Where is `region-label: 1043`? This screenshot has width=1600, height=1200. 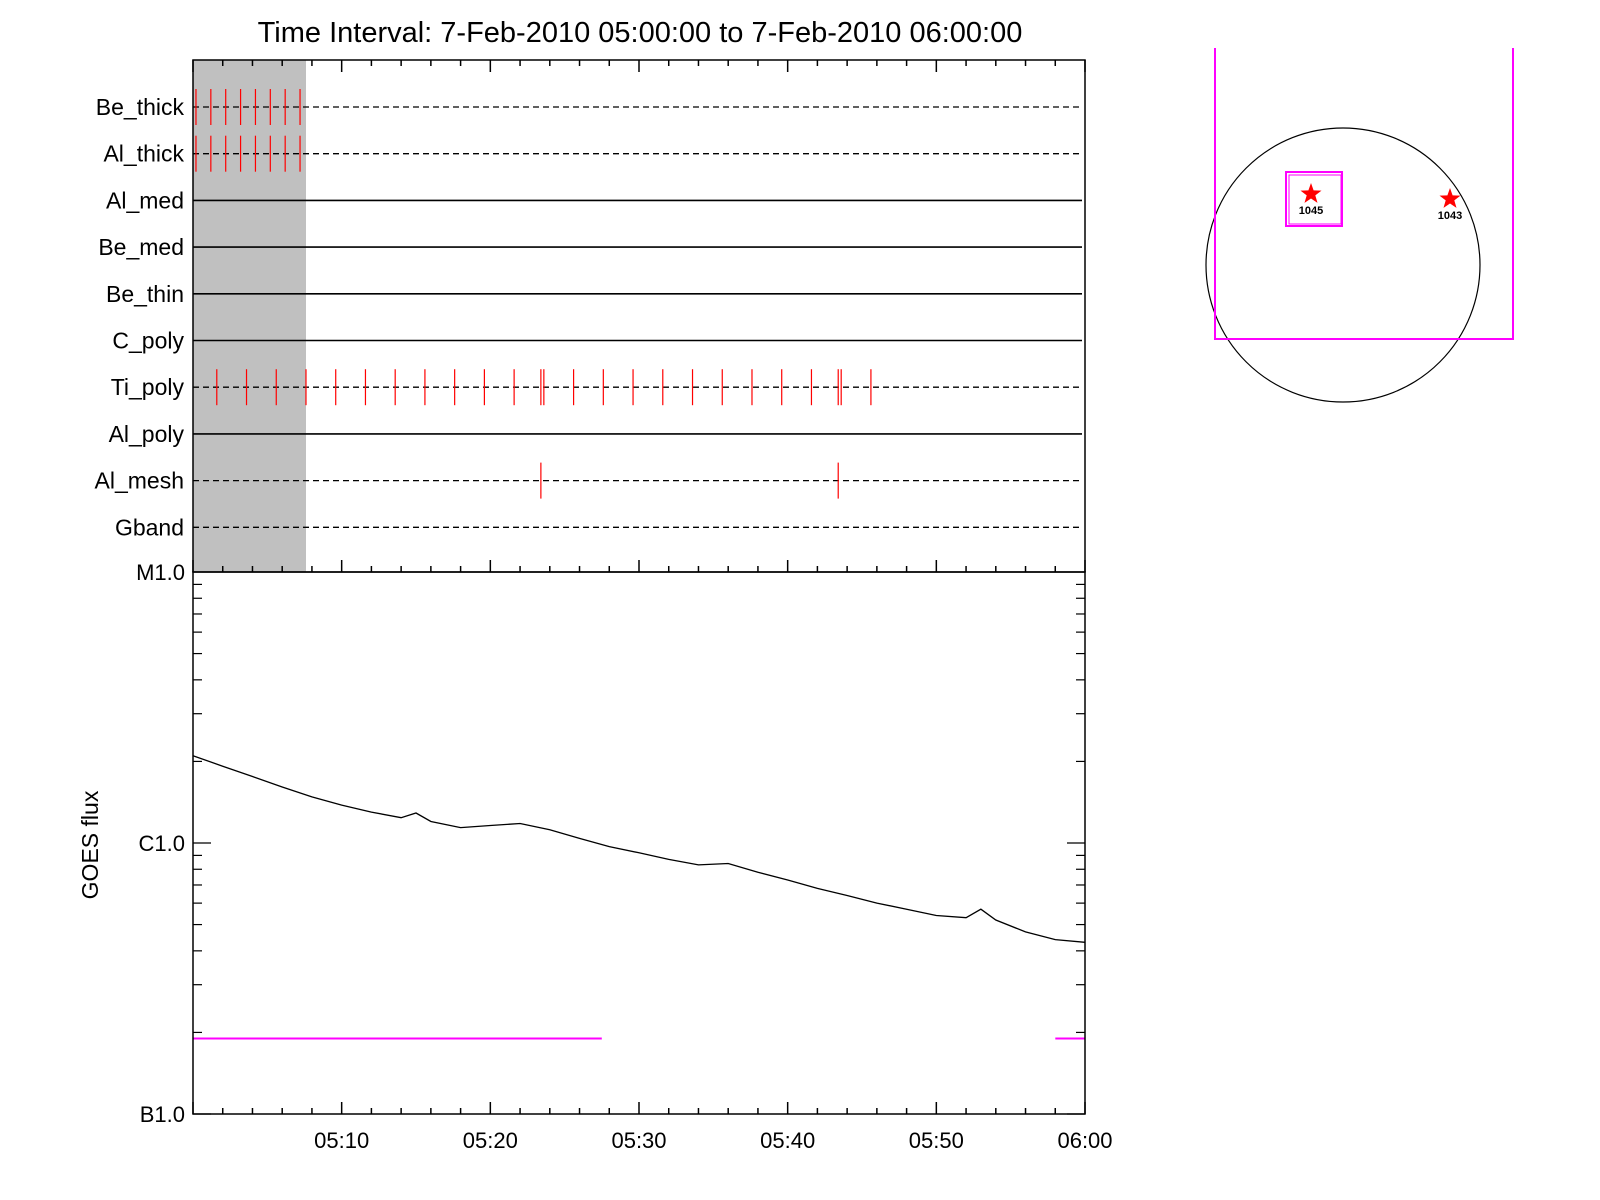
region-label: 1043 is located at coordinates (1450, 216).